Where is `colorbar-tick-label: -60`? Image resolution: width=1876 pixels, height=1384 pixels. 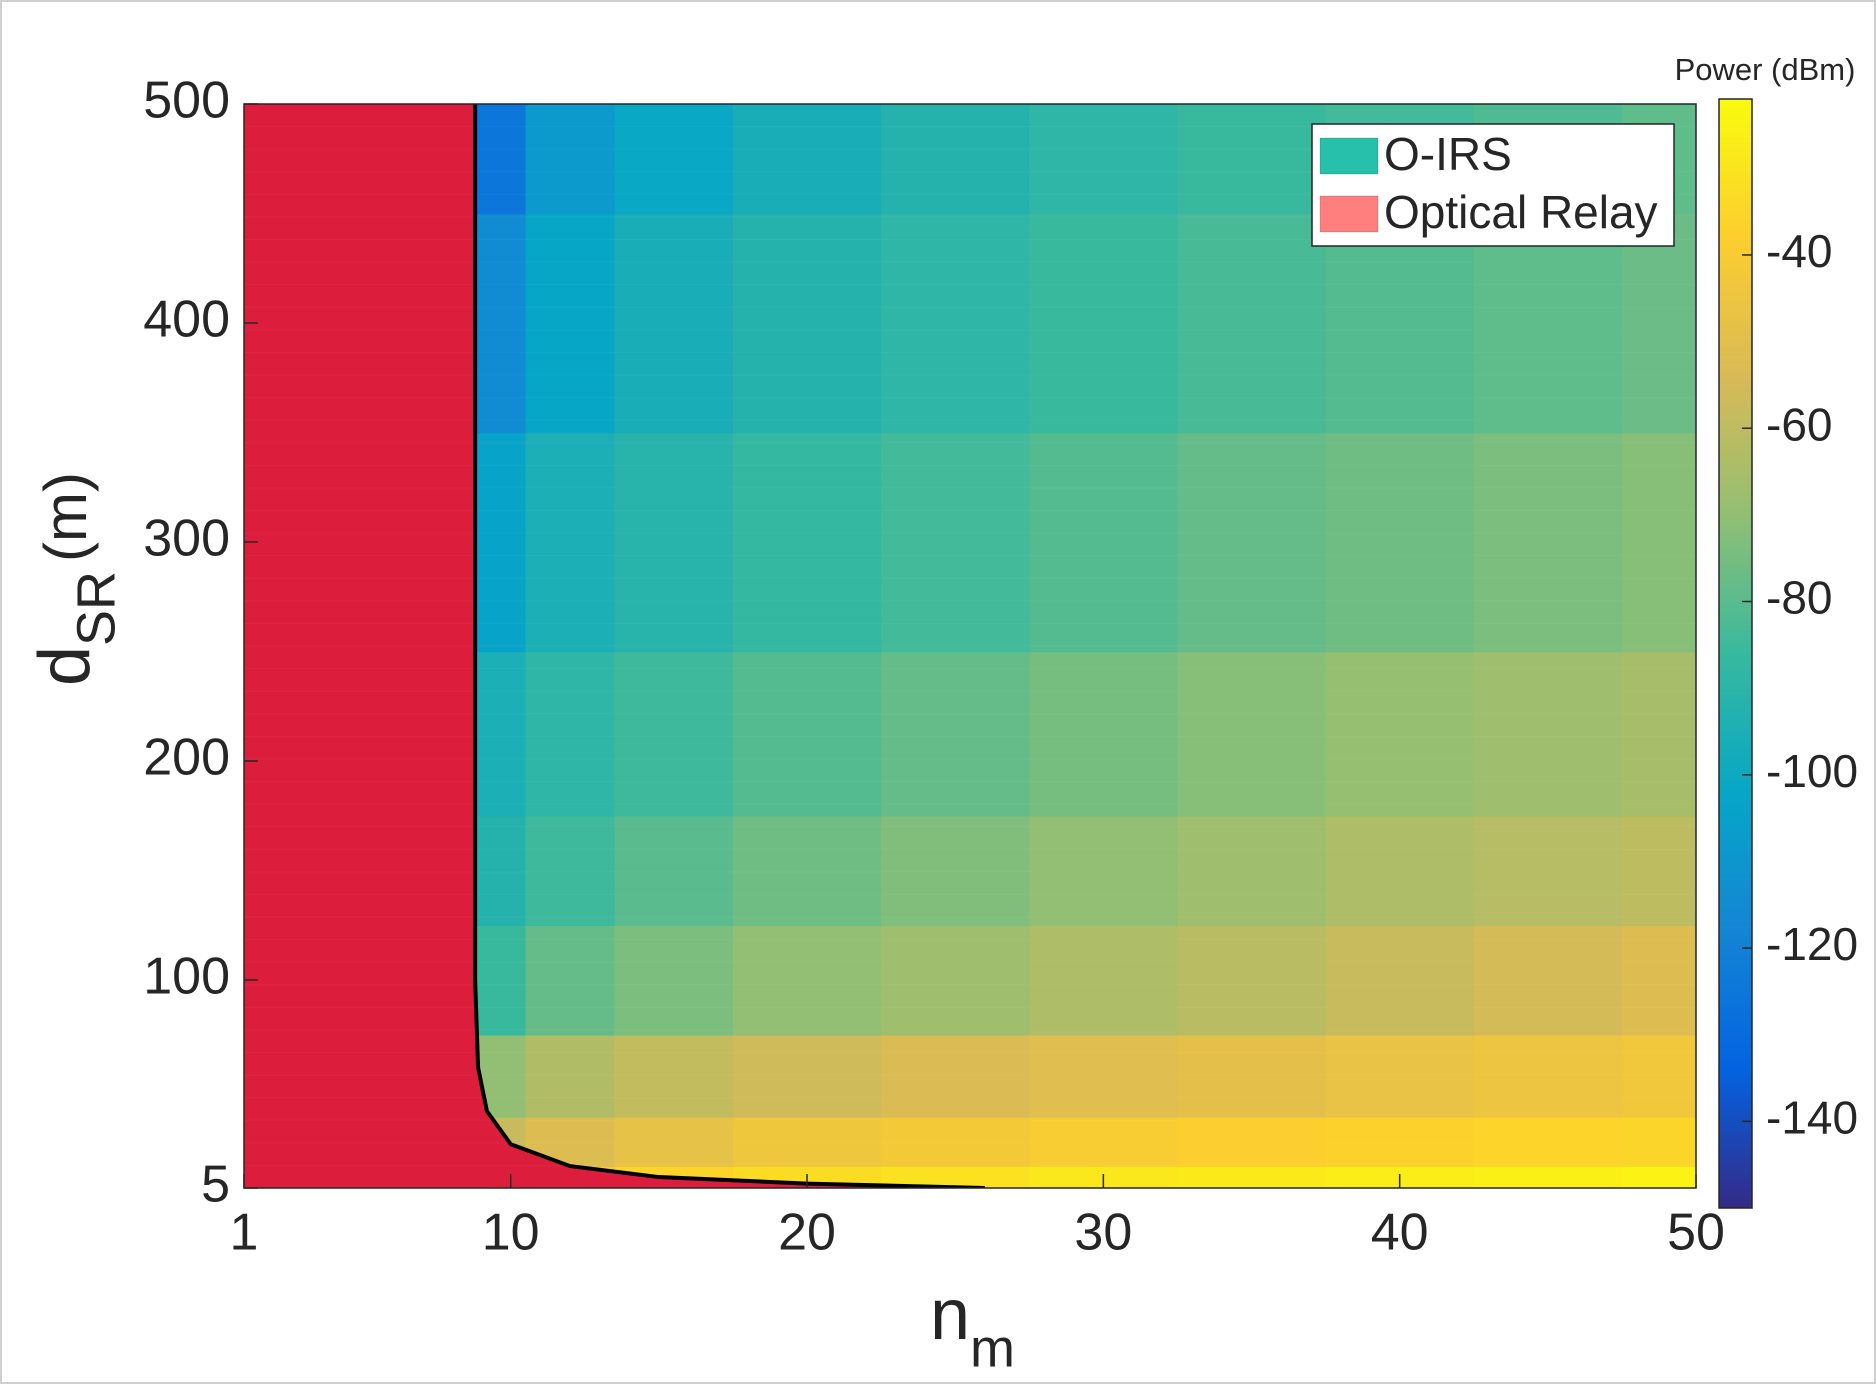
colorbar-tick-label: -60 is located at coordinates (1799, 424).